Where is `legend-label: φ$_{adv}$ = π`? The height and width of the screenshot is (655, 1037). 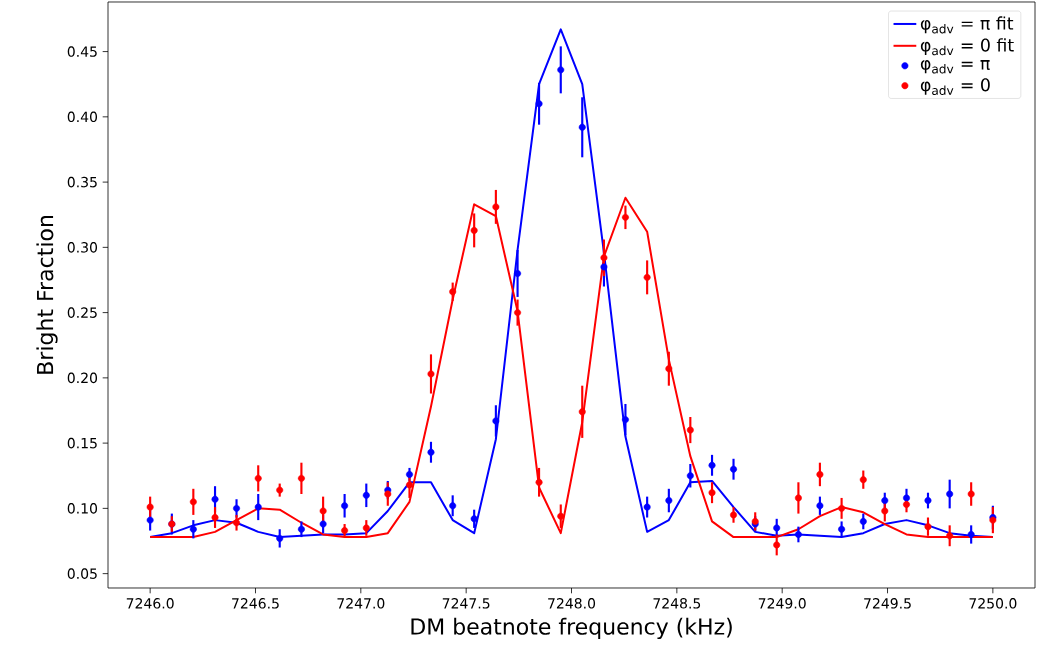
legend-label: φ$_{adv}$ = π is located at coordinates (955, 67).